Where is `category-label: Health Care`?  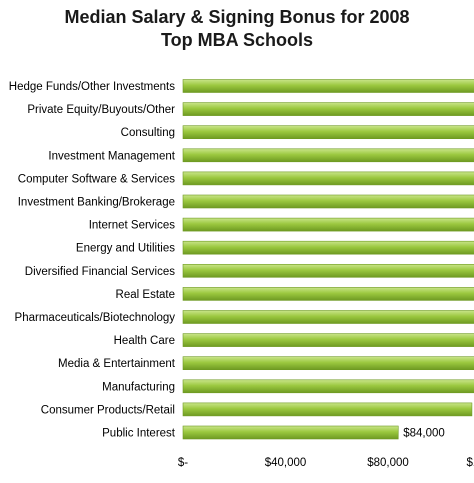
category-label: Health Care is located at coordinates (144, 341).